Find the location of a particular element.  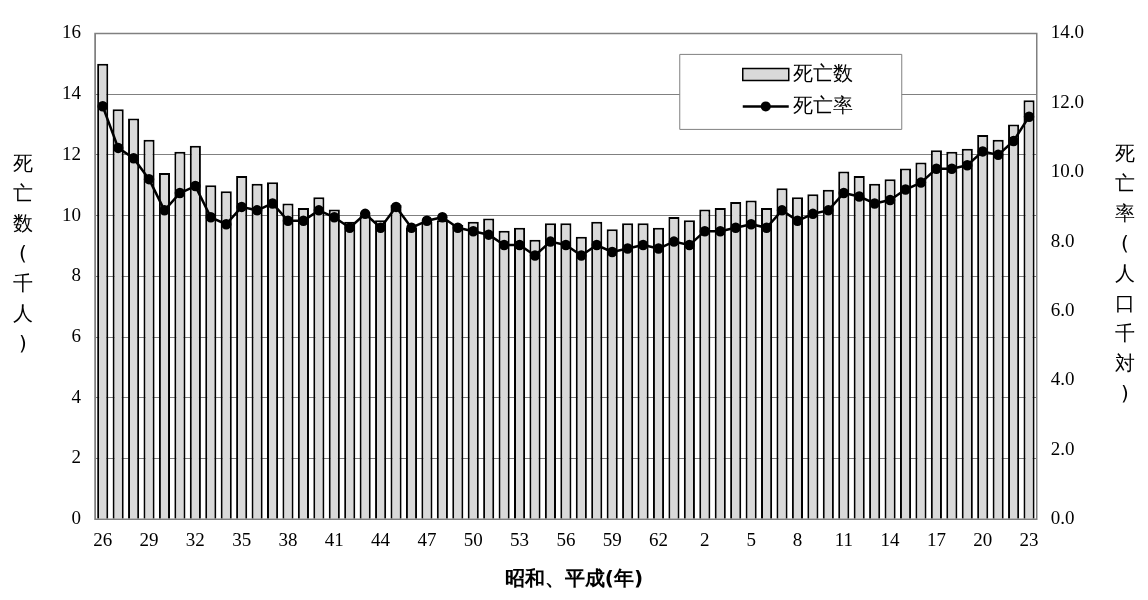

y2-tick-label: 8.0 is located at coordinates (1062, 240).